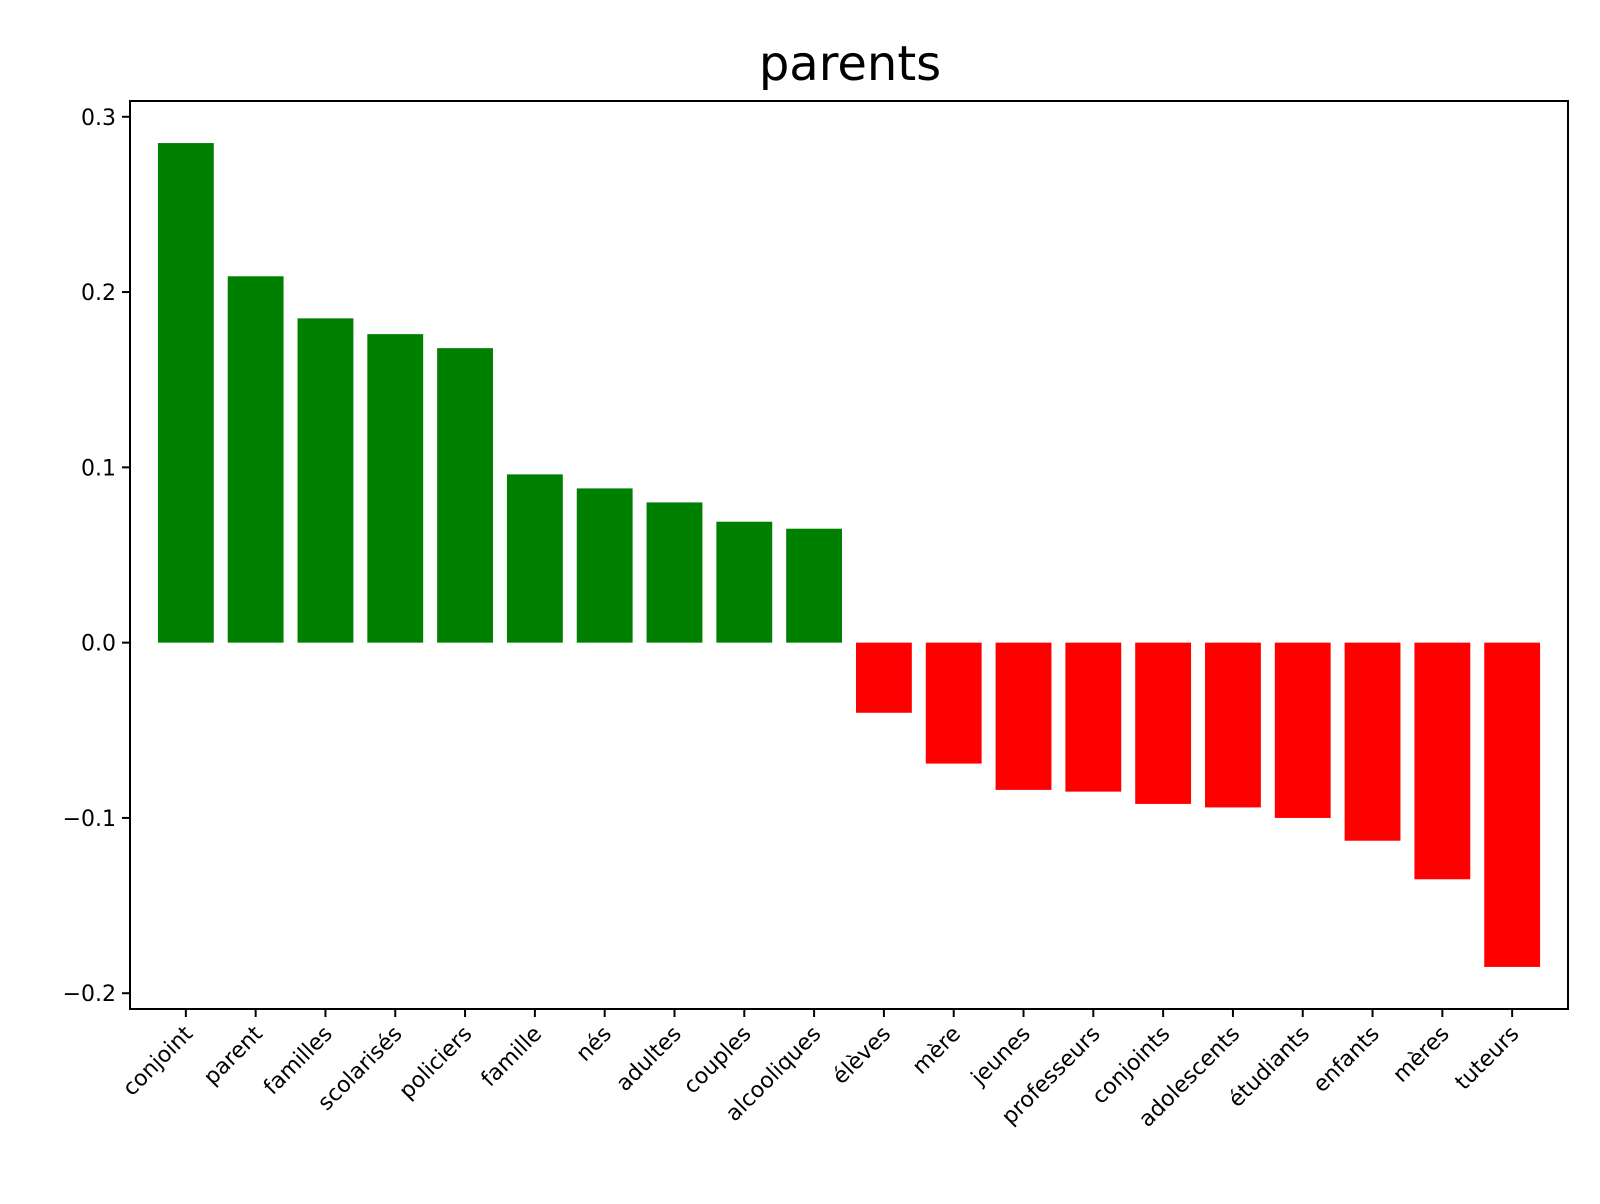 The image size is (1600, 1204). Describe the element at coordinates (98, 118) in the screenshot. I see `y-tick-label: 0.3` at that location.